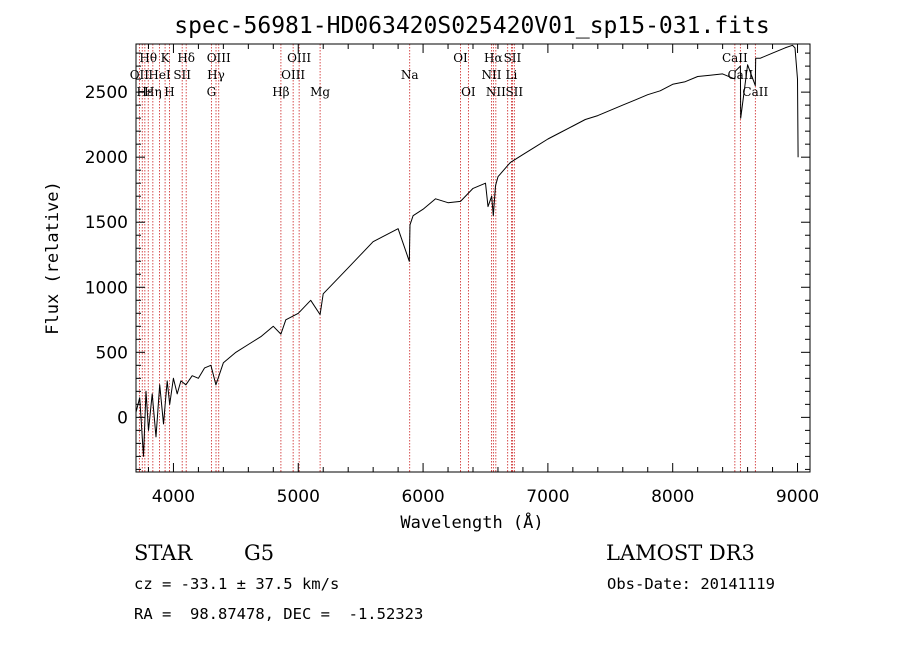 Image resolution: width=900 pixels, height=649 pixels. Describe the element at coordinates (278, 614) in the screenshot. I see `coordinates-info: RA = 98.87478, DEC = -1.52323` at that location.